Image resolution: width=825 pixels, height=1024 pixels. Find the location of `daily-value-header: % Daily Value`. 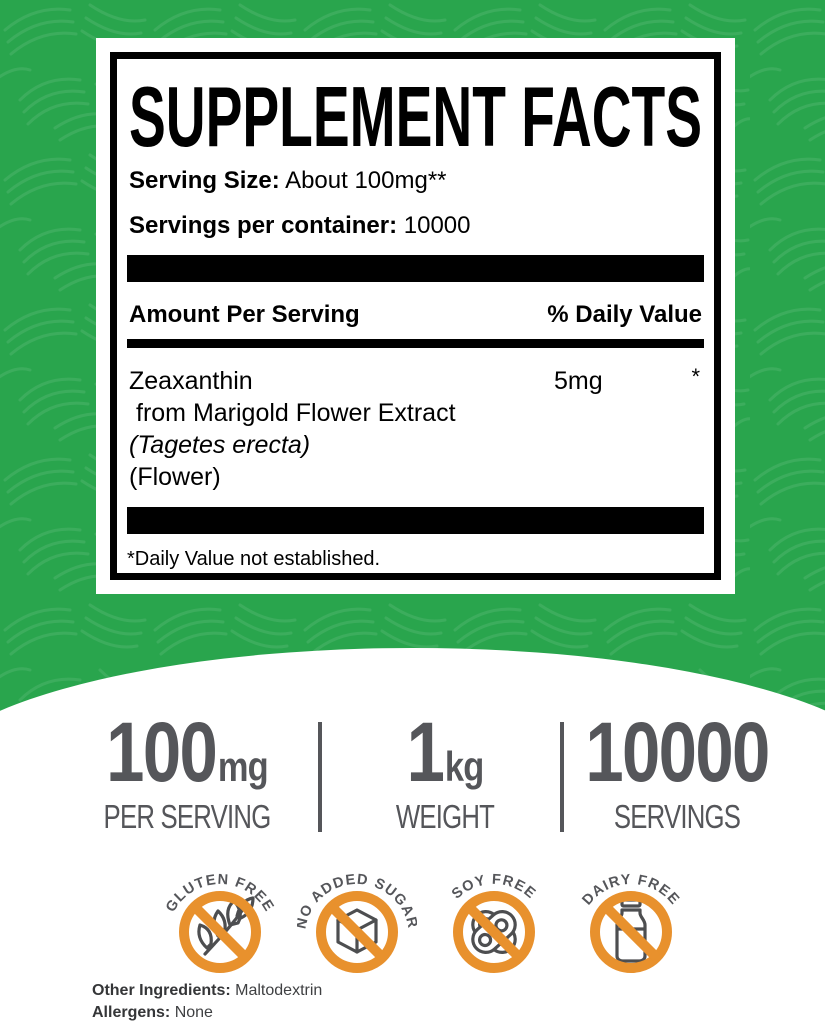

daily-value-header: % Daily Value is located at coordinates (624, 314).